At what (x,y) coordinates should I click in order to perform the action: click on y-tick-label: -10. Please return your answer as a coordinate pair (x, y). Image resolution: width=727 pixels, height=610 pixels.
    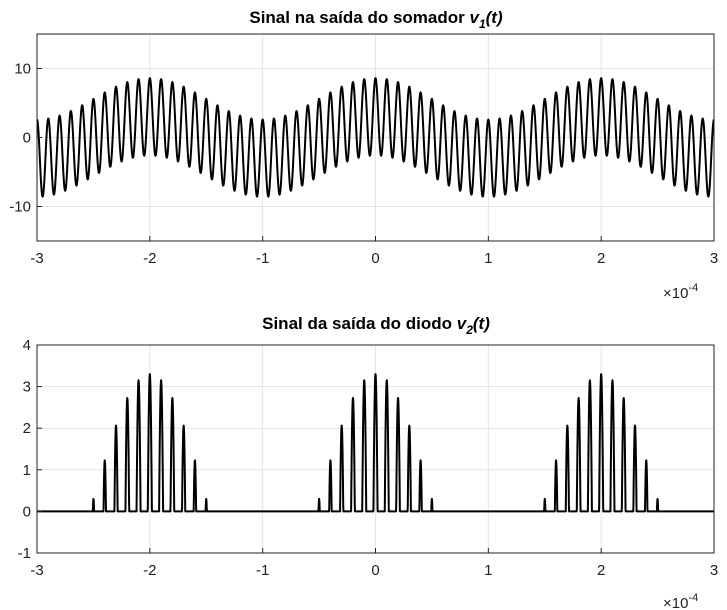
    Looking at the image, I should click on (20, 207).